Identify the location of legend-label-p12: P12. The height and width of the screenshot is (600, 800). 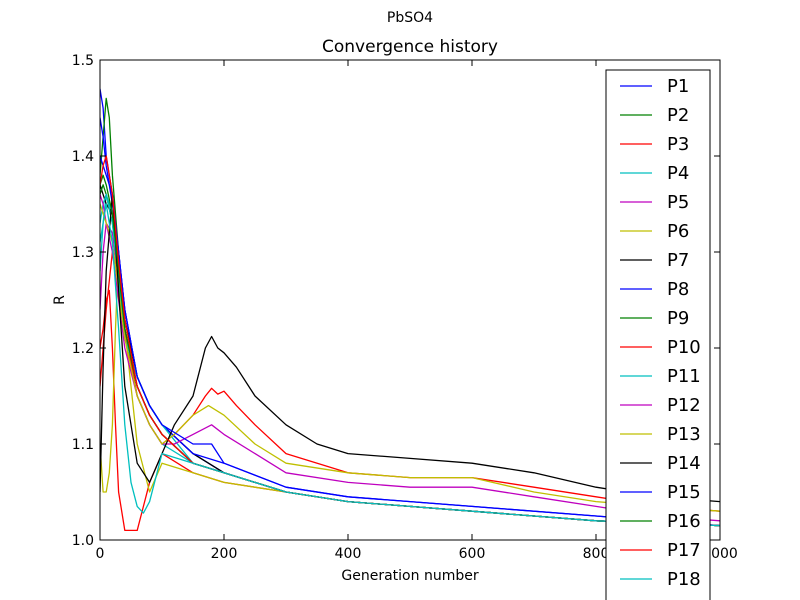
(684, 405).